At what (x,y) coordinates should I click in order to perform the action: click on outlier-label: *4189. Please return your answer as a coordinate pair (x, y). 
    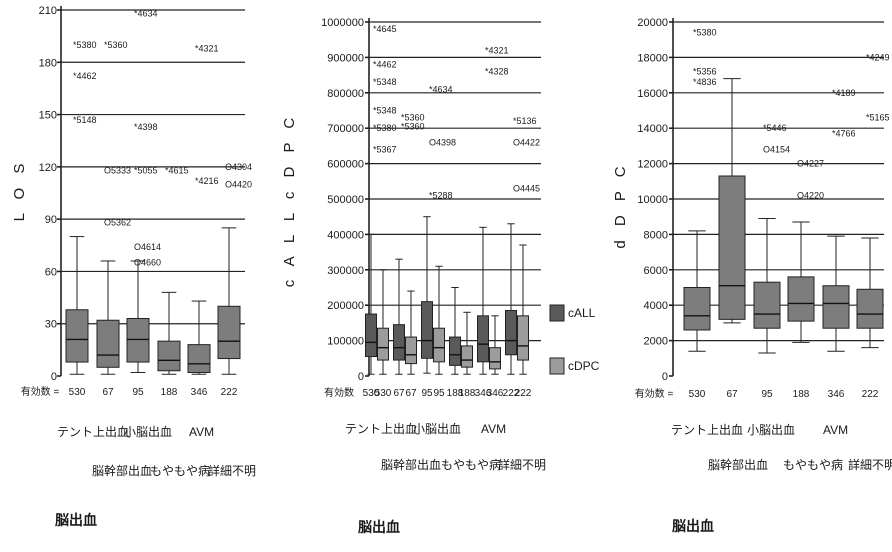
    Looking at the image, I should click on (844, 93).